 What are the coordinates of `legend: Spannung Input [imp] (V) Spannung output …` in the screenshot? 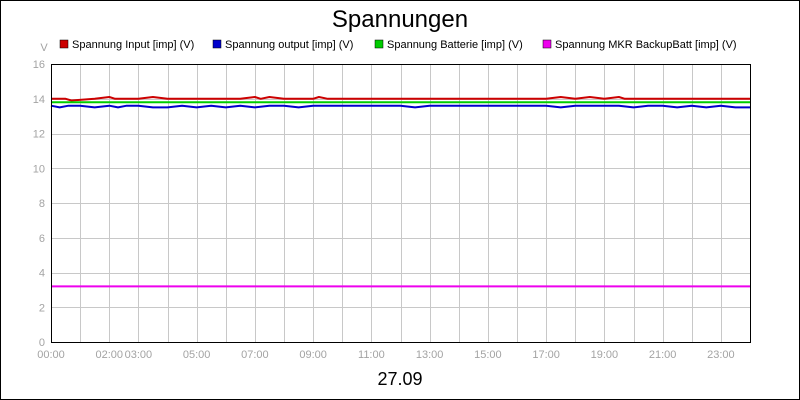 It's located at (398, 45).